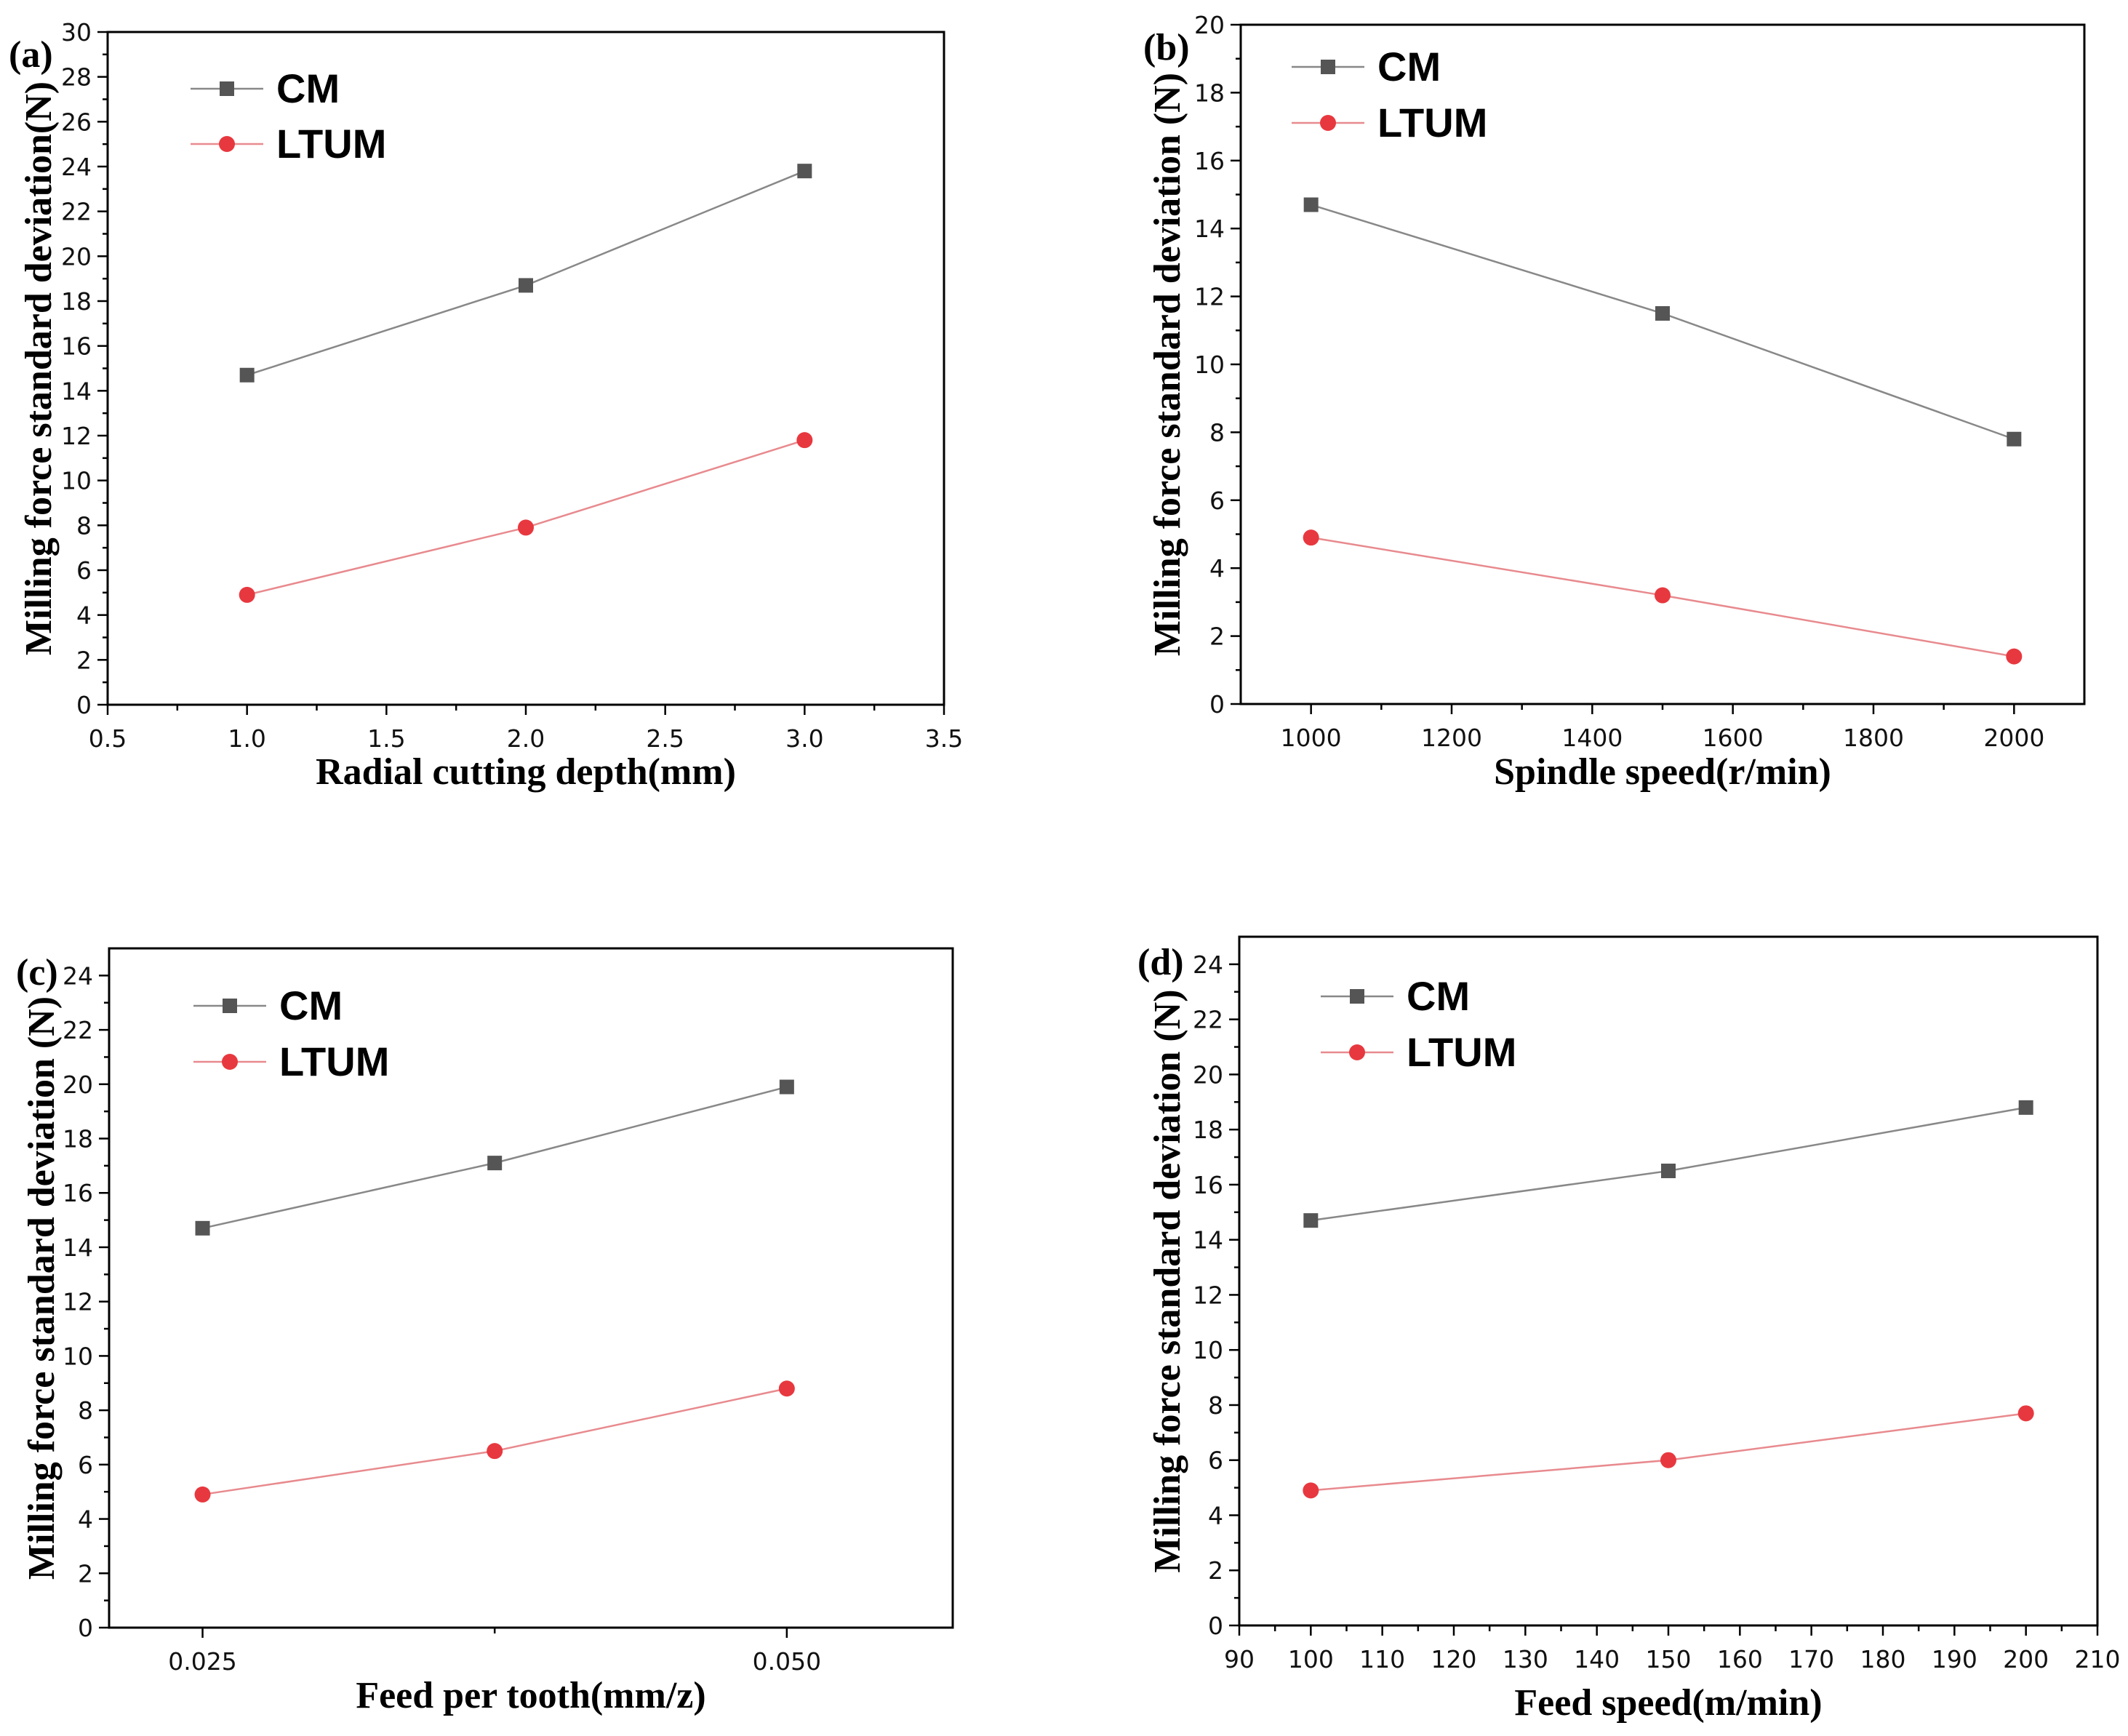 This screenshot has height=1736, width=2128. I want to click on x-axis-title: Feed per tooth(mm/z), so click(530, 1695).